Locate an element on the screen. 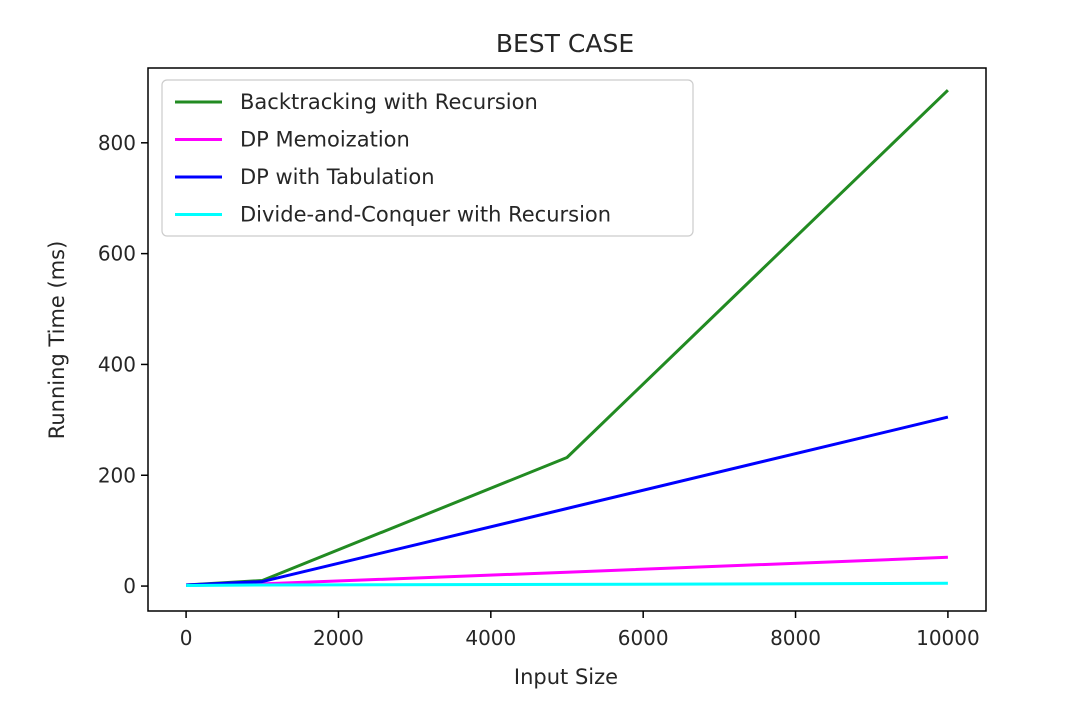 The image size is (1080, 702). legend-label: DP with Tabulation is located at coordinates (337, 177).